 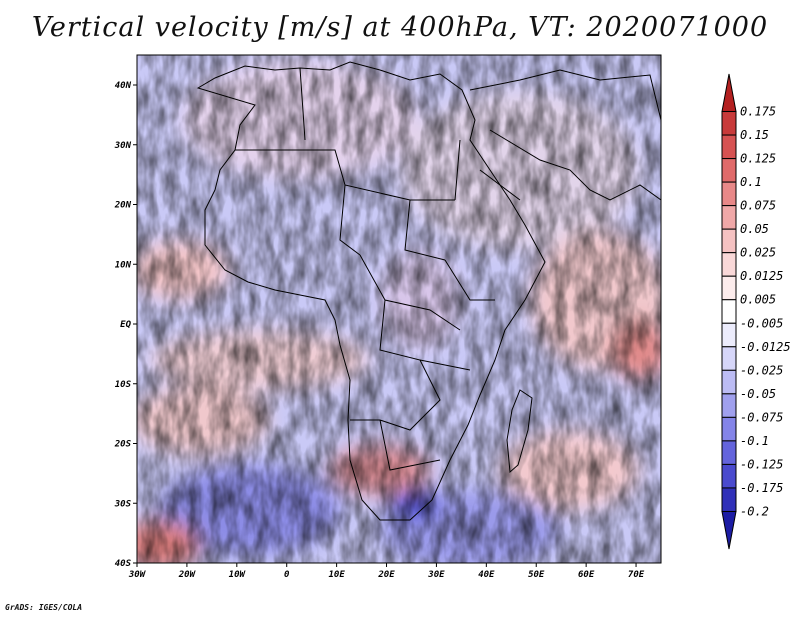 I want to click on lon-tick-label: 30W, so click(x=137, y=575).